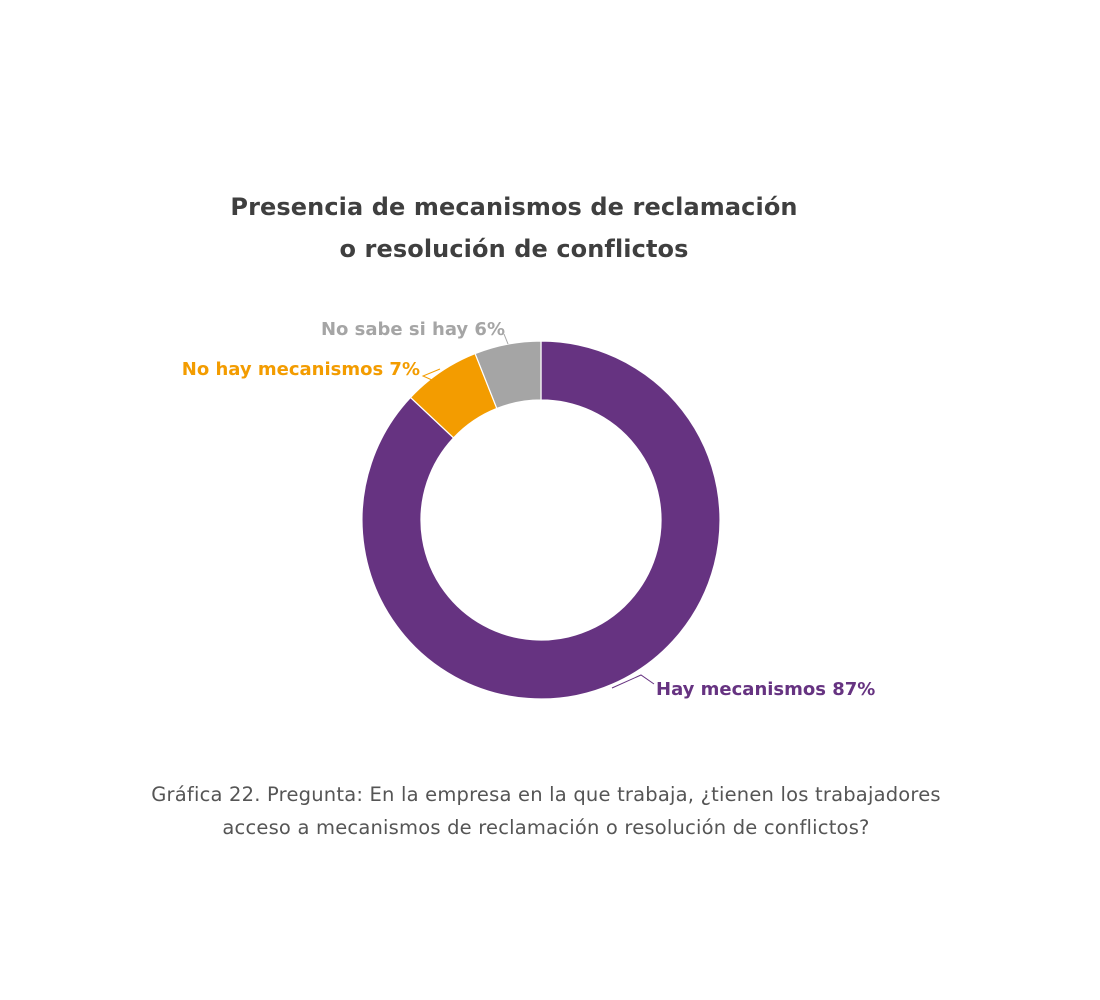 The image size is (1100, 1000). Describe the element at coordinates (765, 689) in the screenshot. I see `data-label-hay-mecanismos: Hay mecanismos 87%` at that location.